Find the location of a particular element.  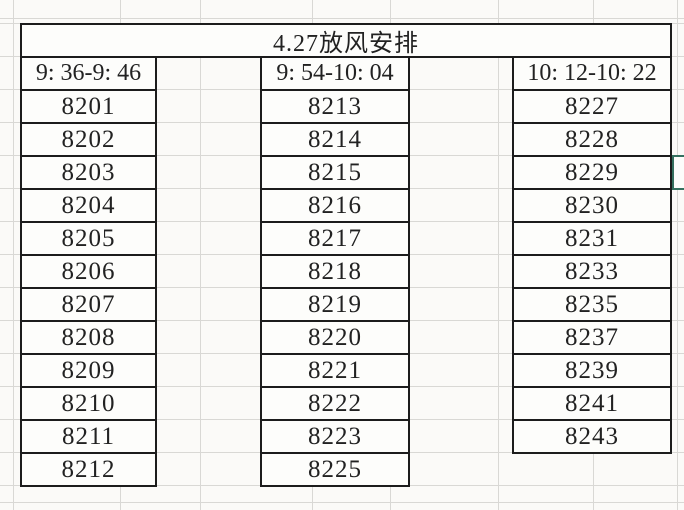

room-cell: 8225 is located at coordinates (335, 469).